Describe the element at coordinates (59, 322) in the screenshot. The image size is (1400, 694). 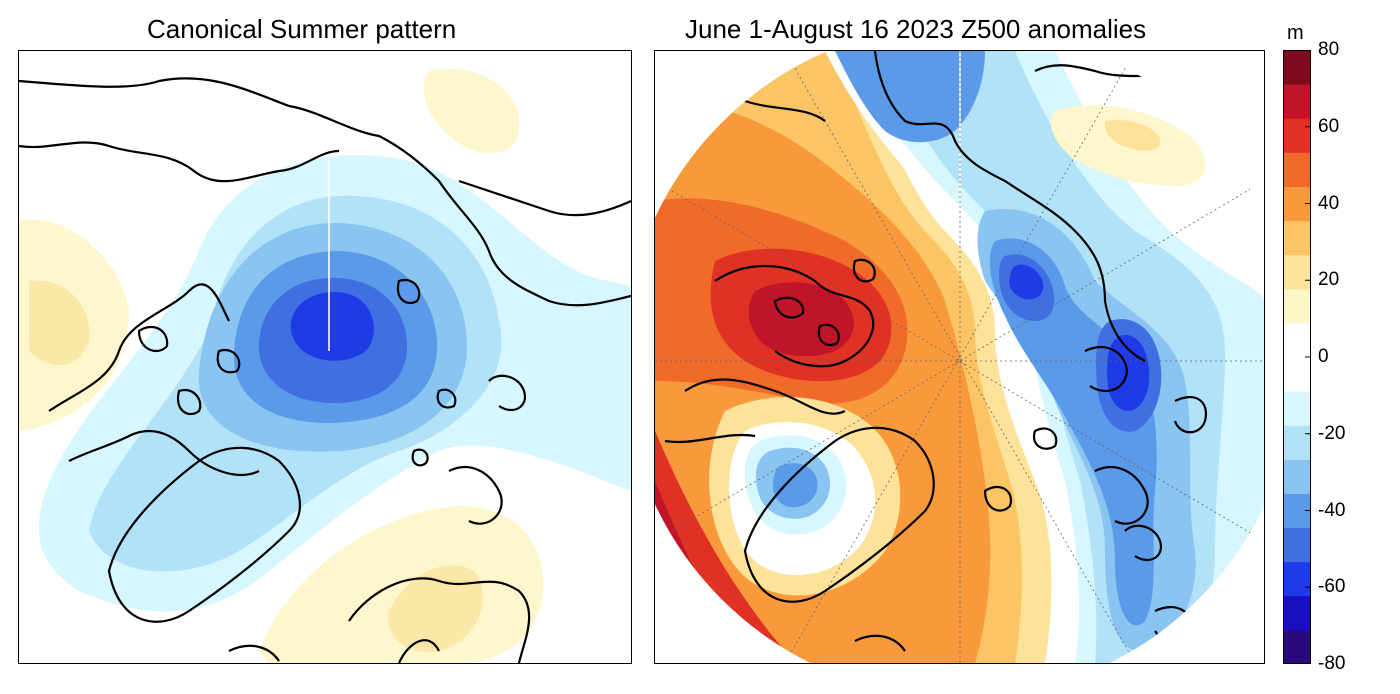
I see `positive-anomaly-west-core` at that location.